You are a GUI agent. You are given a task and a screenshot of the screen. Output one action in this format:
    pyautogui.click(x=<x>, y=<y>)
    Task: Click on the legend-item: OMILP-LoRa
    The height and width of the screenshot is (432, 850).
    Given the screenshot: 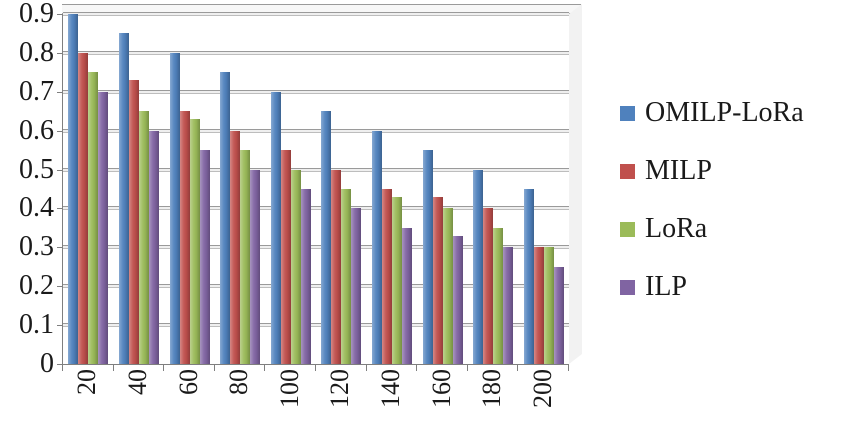 What is the action you would take?
    pyautogui.click(x=712, y=113)
    